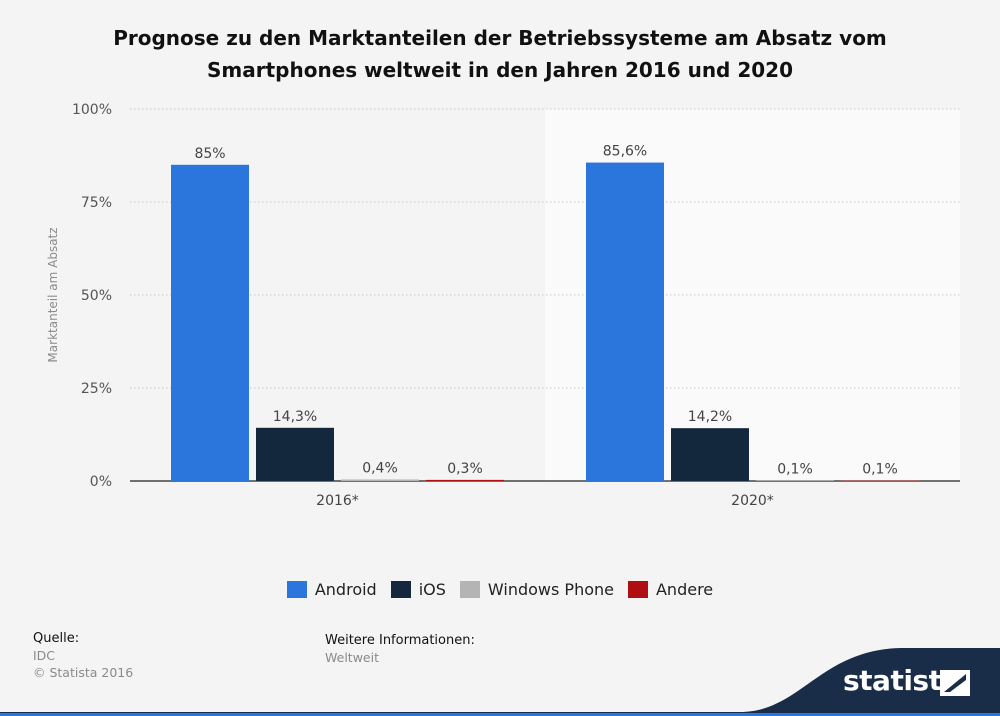 The height and width of the screenshot is (716, 1000). I want to click on data-label: 0,3%, so click(465, 469).